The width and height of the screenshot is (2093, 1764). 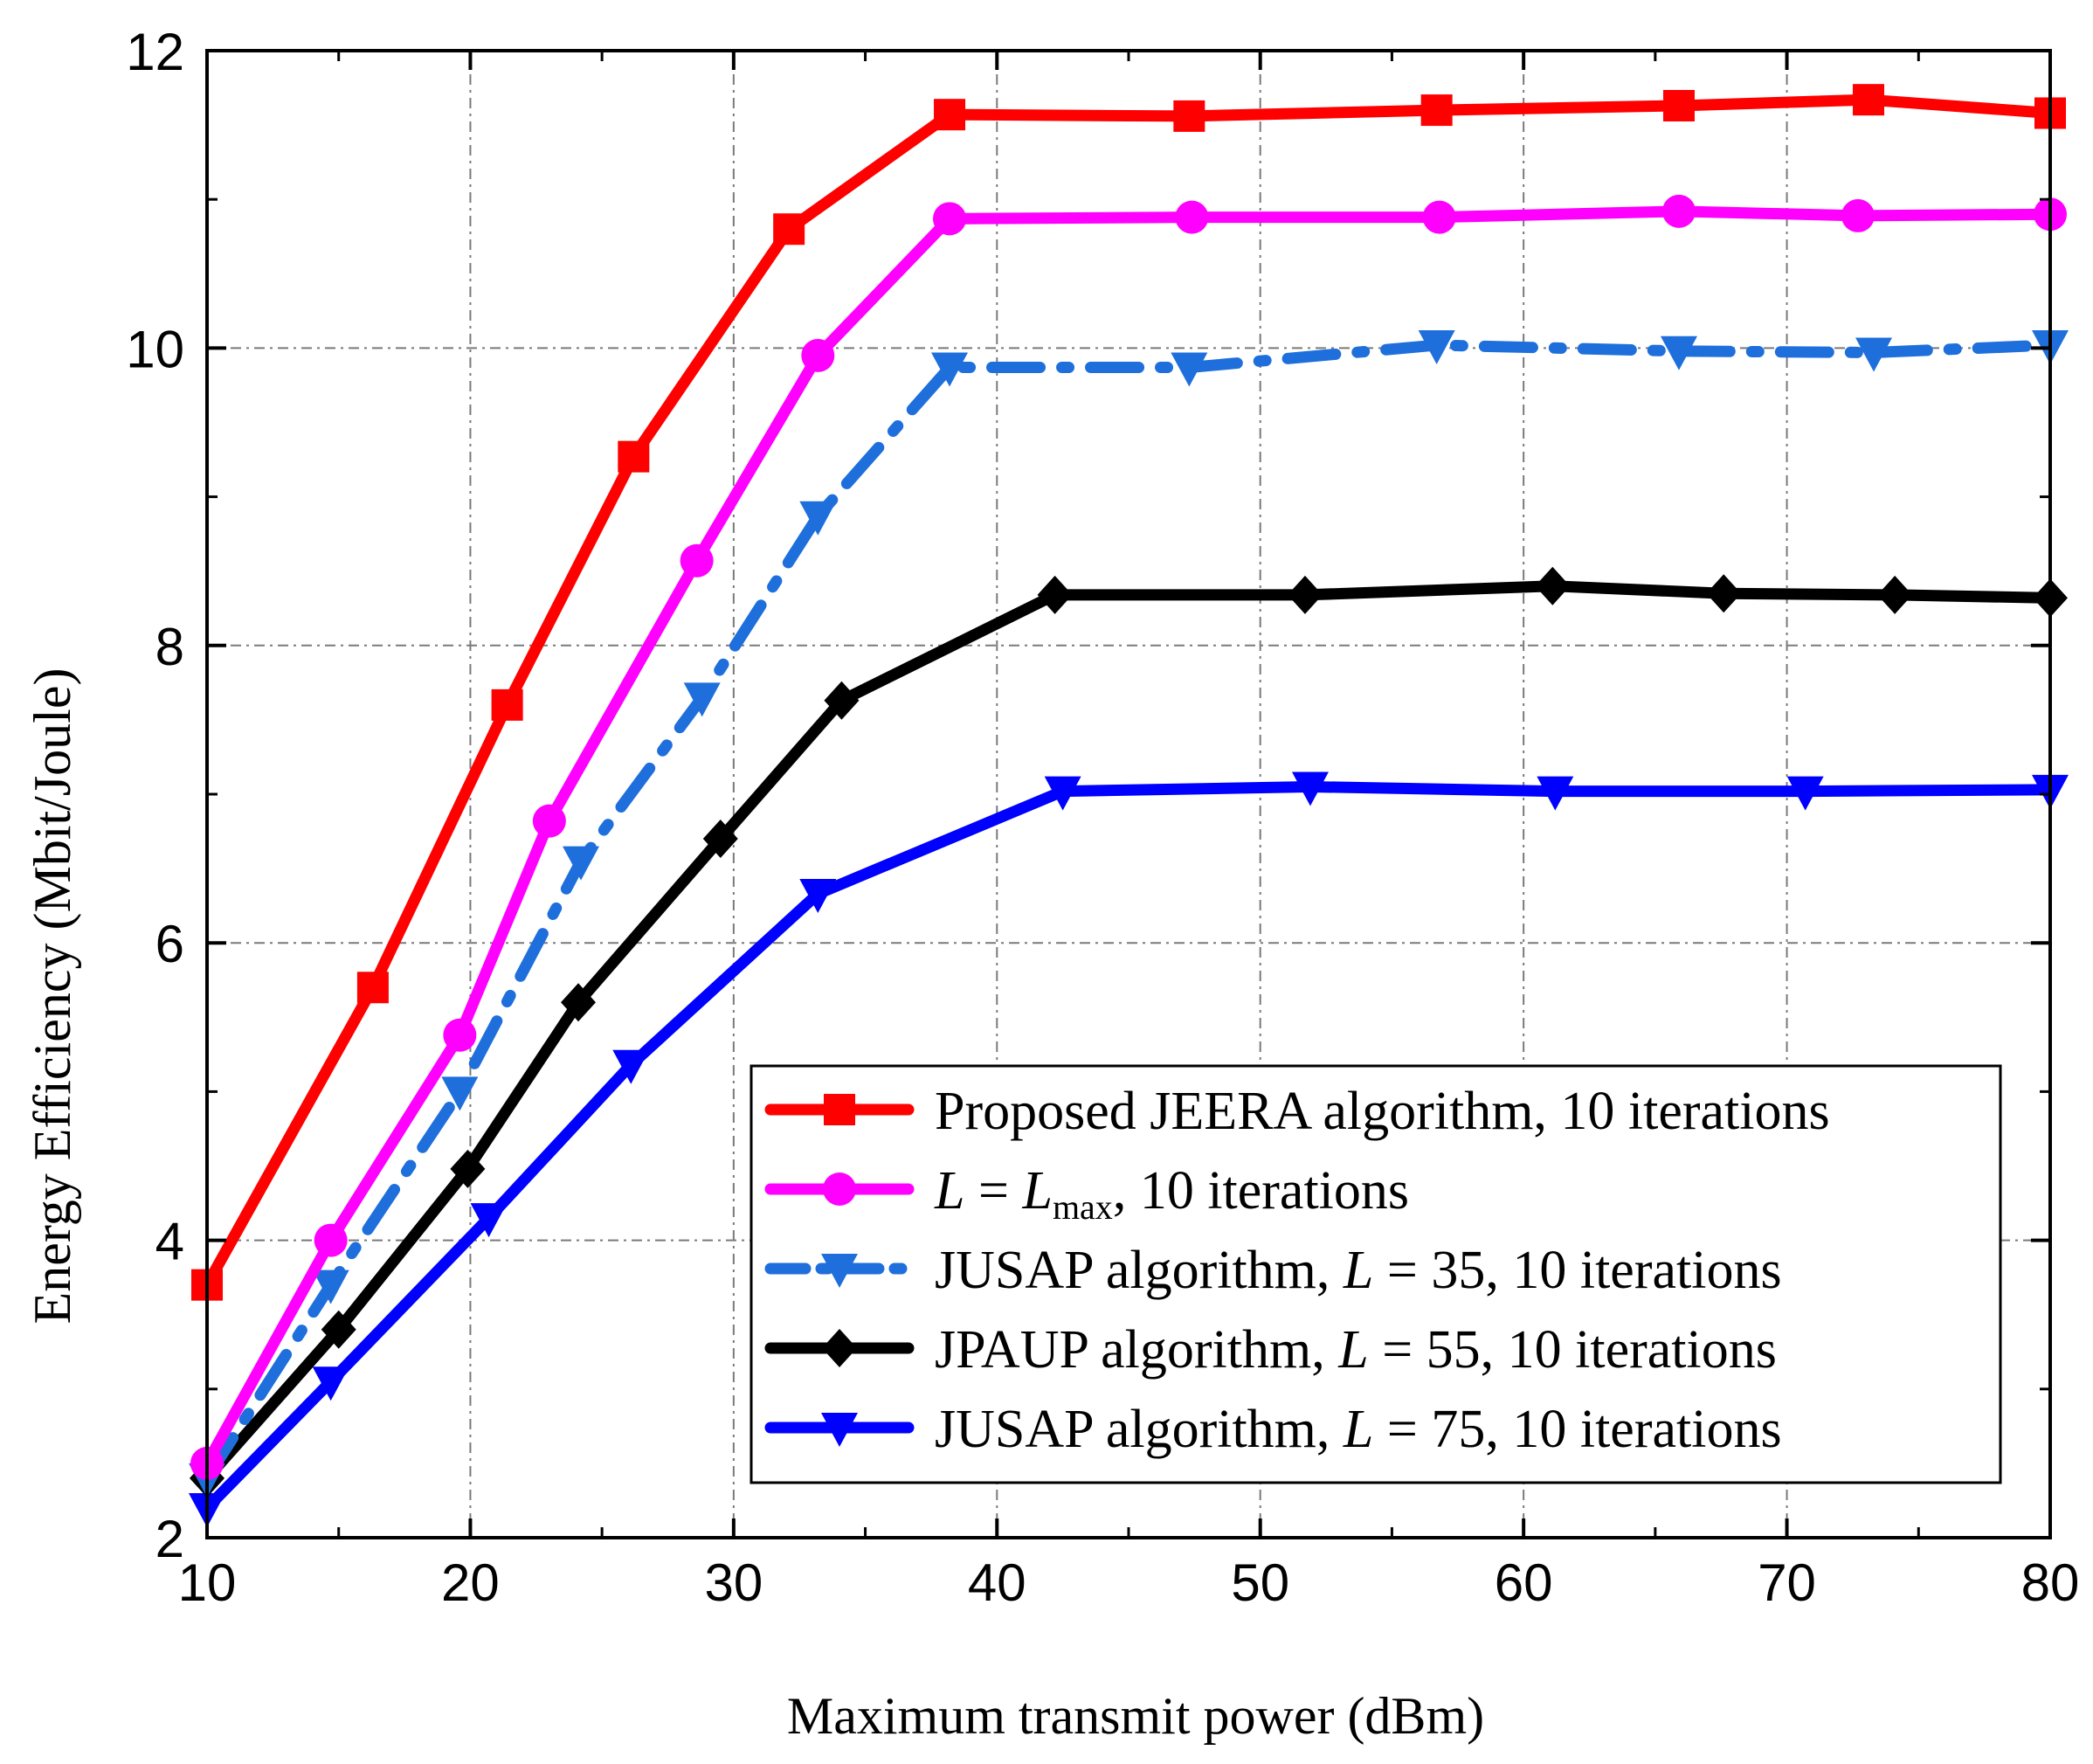 I want to click on x-tick-label-50: 50, so click(x=1260, y=1582).